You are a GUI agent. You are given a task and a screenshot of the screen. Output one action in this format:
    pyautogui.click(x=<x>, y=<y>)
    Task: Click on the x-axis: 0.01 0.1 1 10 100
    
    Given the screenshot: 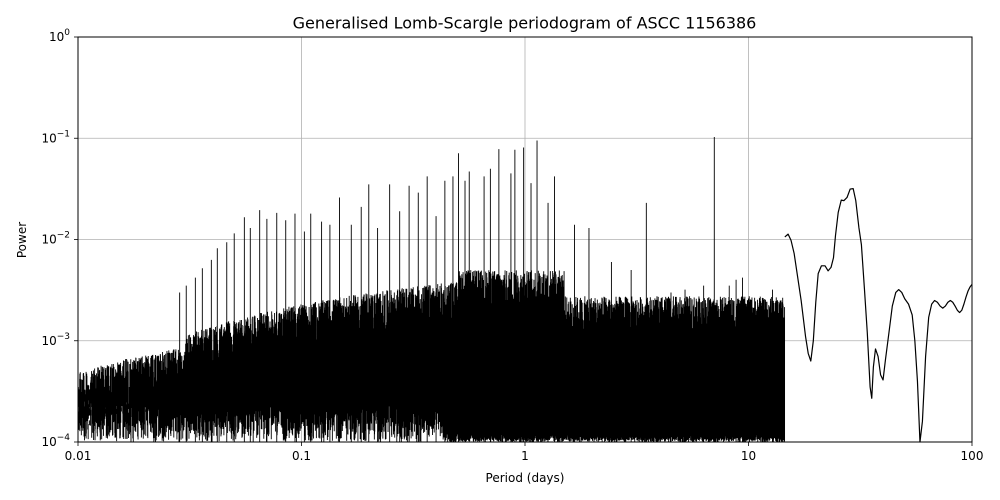 What is the action you would take?
    pyautogui.click(x=524, y=452)
    